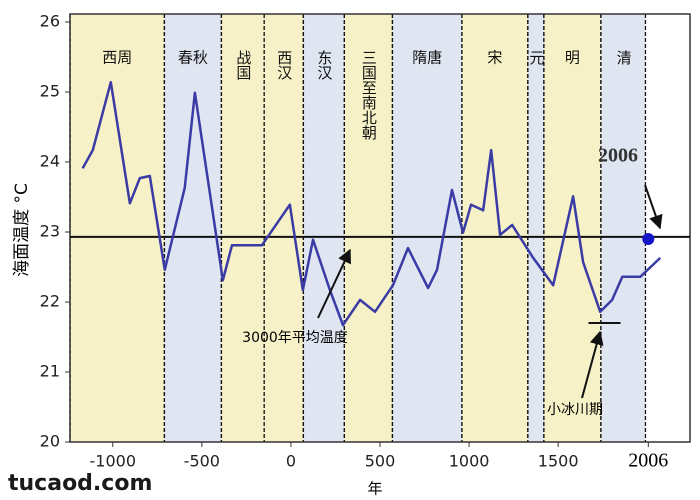 The height and width of the screenshot is (500, 700). What do you see at coordinates (193, 58) in the screenshot?
I see `period-label: 春秋` at bounding box center [193, 58].